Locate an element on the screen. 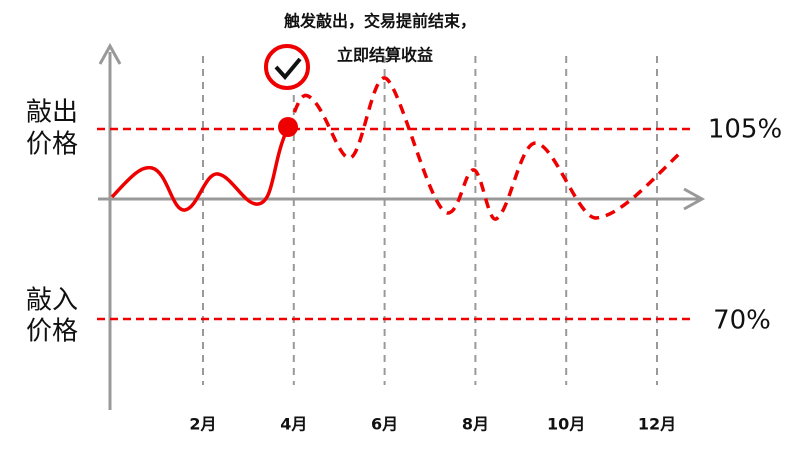 This screenshot has height=462, width=800. month-label: 4月 is located at coordinates (293, 424).